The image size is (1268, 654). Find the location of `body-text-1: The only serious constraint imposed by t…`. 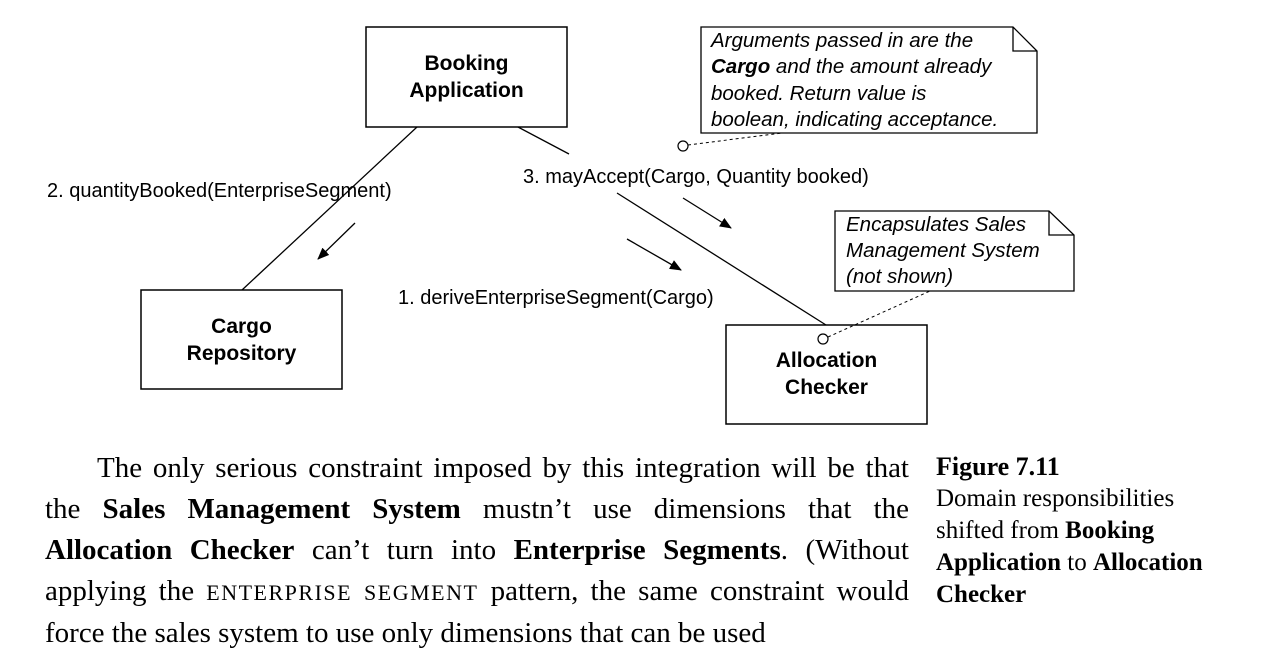

body-text-1: The only serious constraint imposed by t… is located at coordinates (477, 488).